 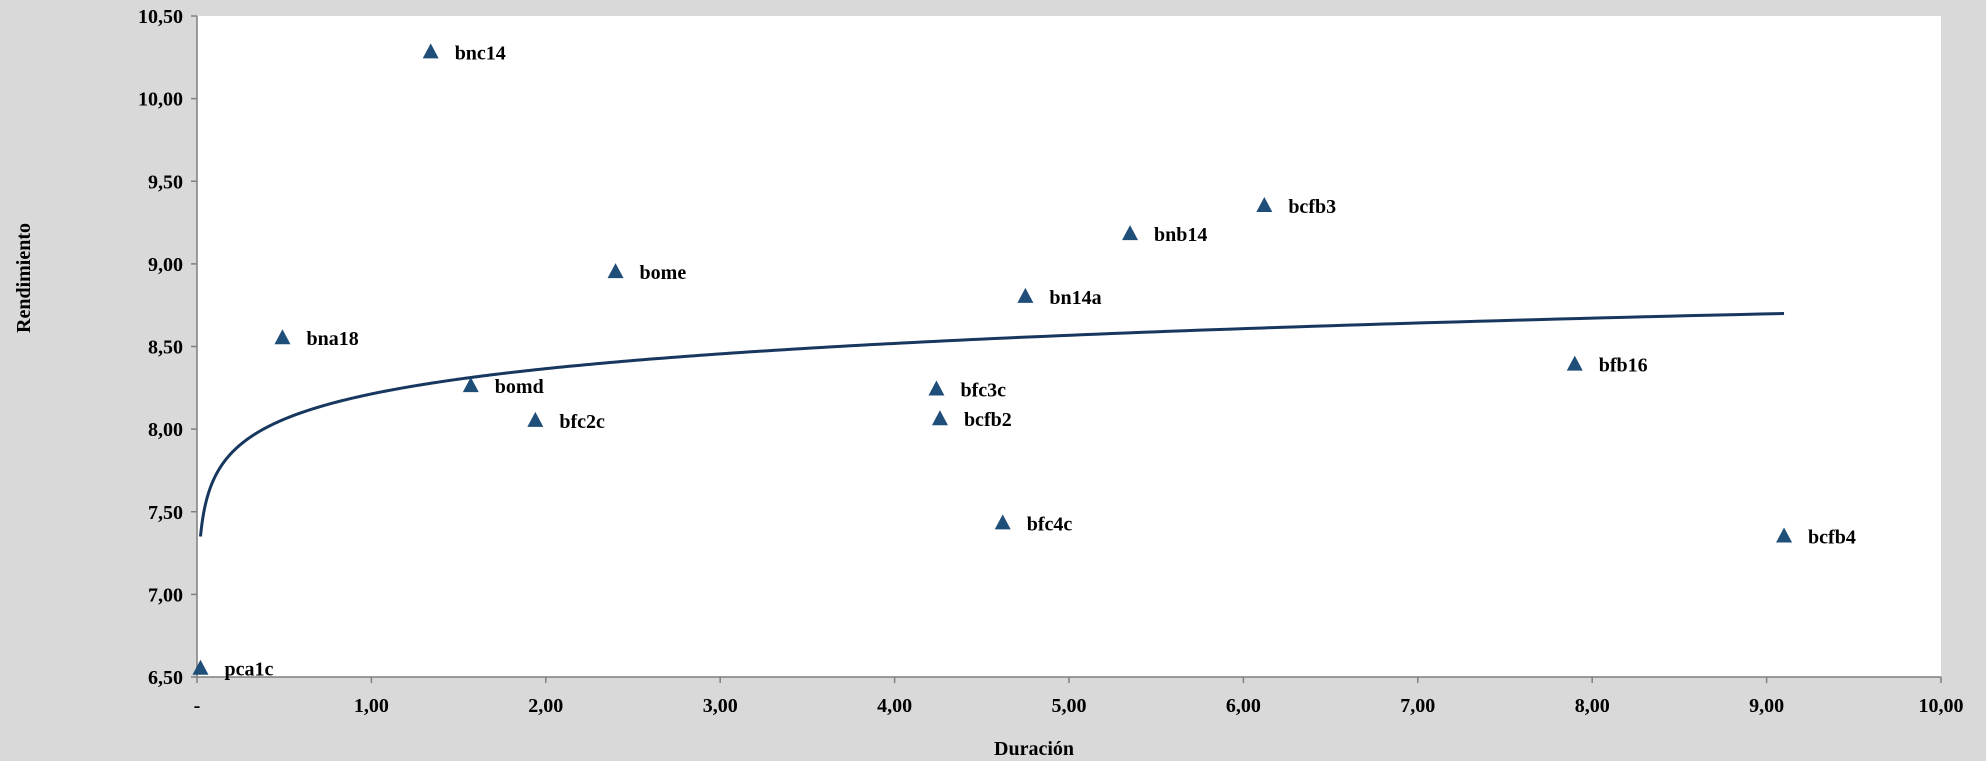 I want to click on y-tick-label: 10,00, so click(x=160, y=100).